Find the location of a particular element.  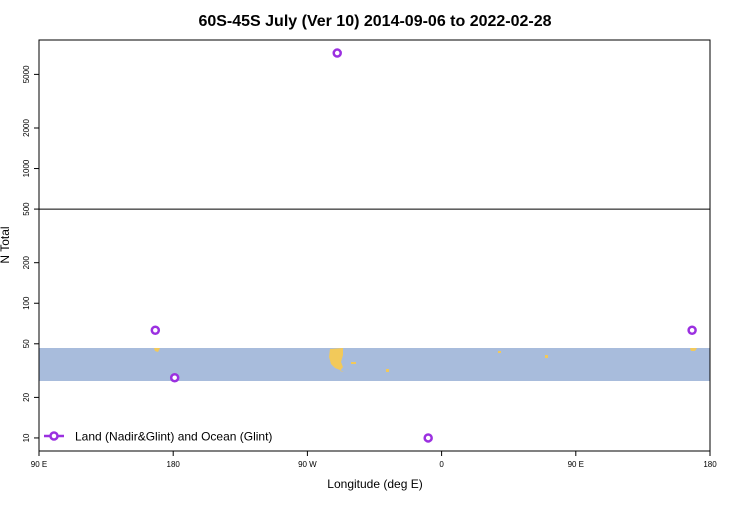

y-tick-label: 10 is located at coordinates (26, 437).